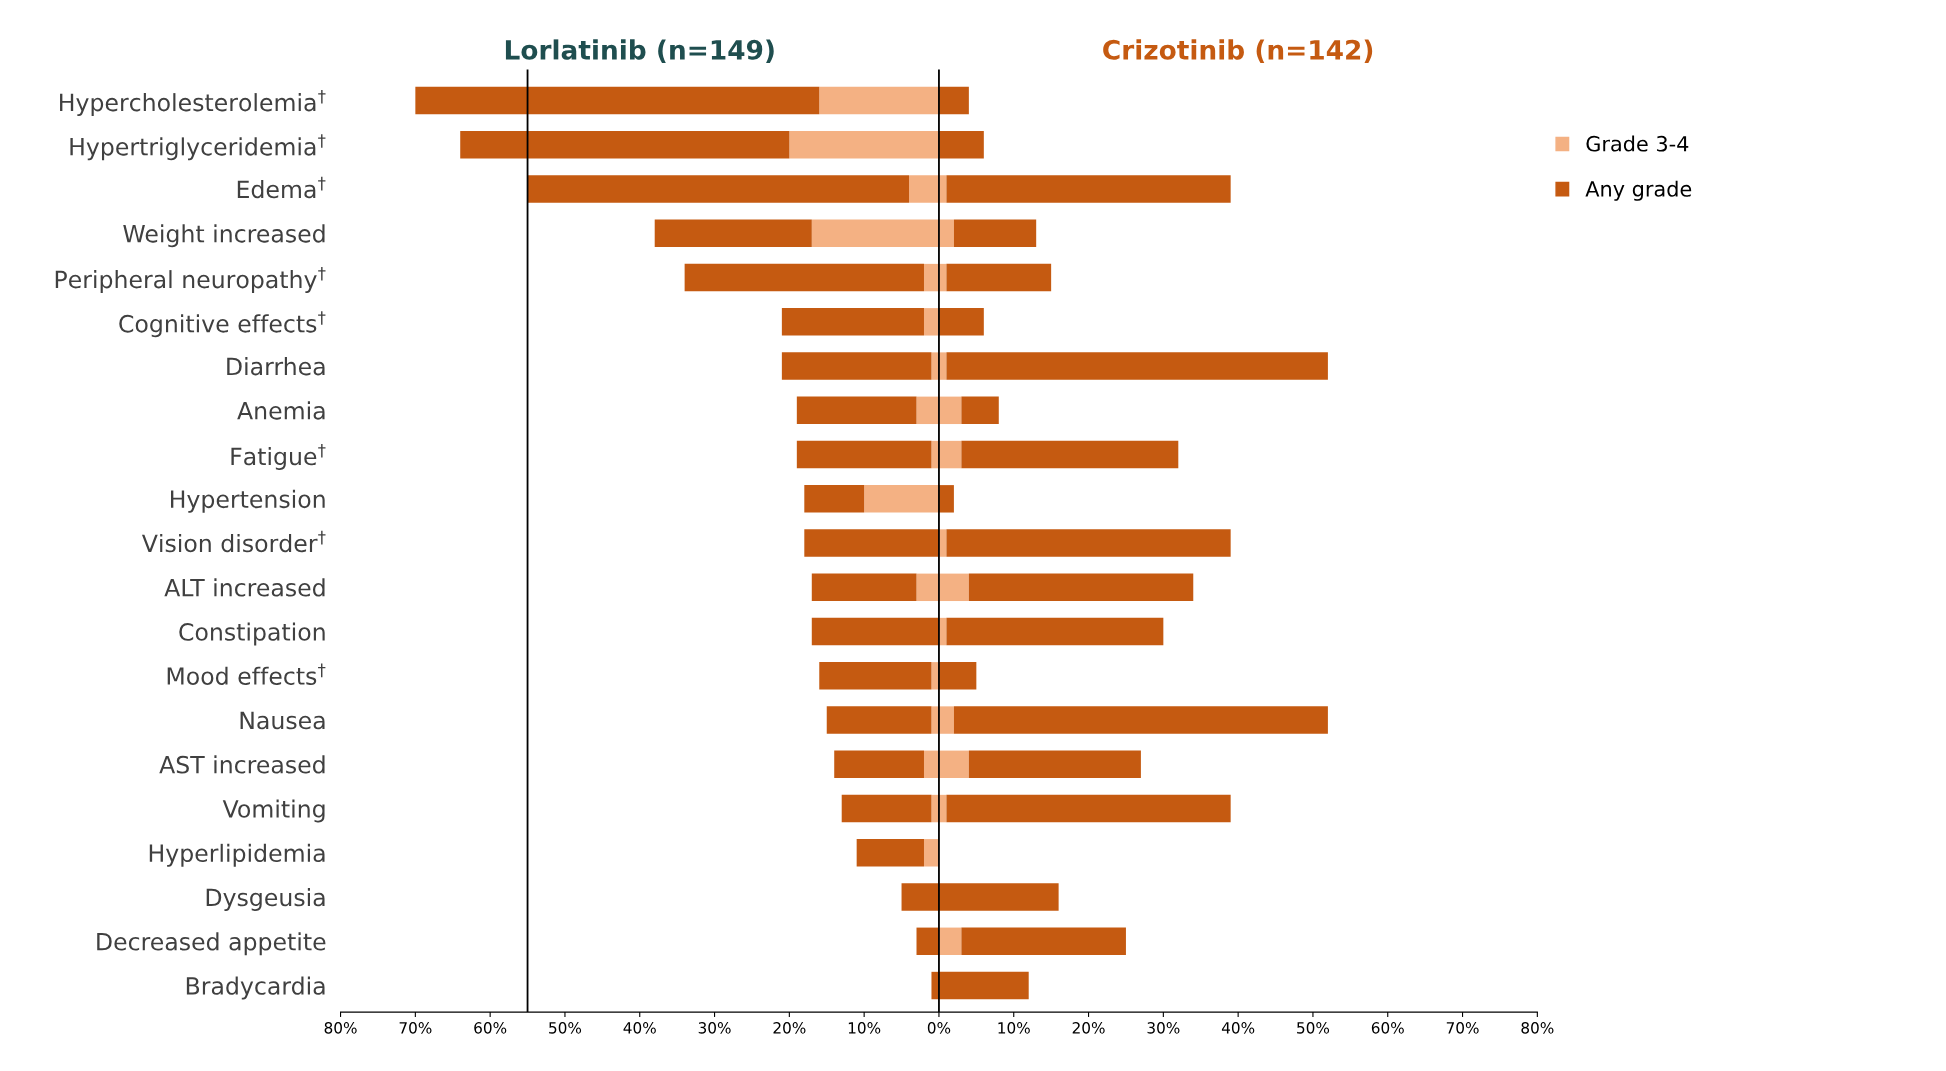 Image resolution: width=1946 pixels, height=1071 pixels. What do you see at coordinates (939, 1028) in the screenshot?
I see `x-tick-label: 0%` at bounding box center [939, 1028].